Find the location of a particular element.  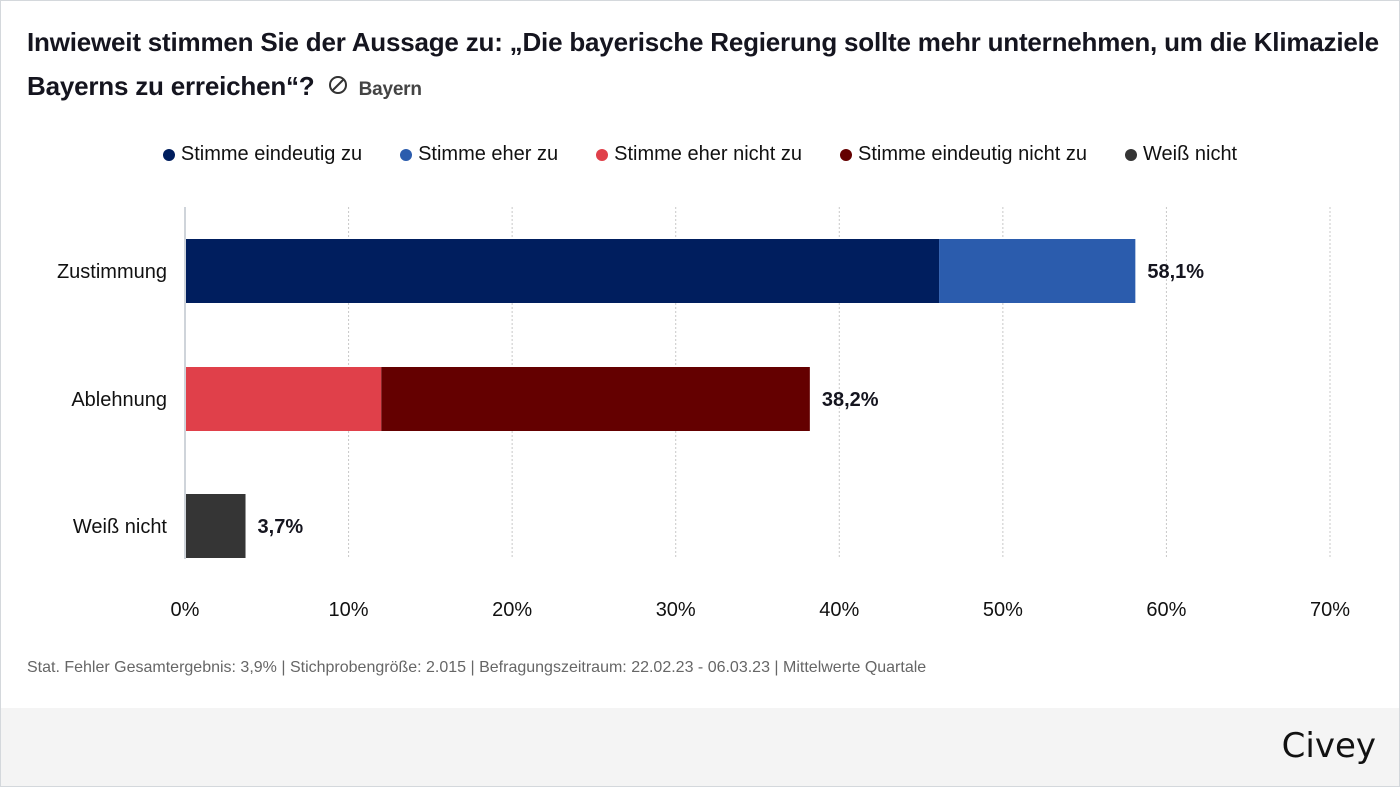

no-symbol-icon is located at coordinates (338, 86).